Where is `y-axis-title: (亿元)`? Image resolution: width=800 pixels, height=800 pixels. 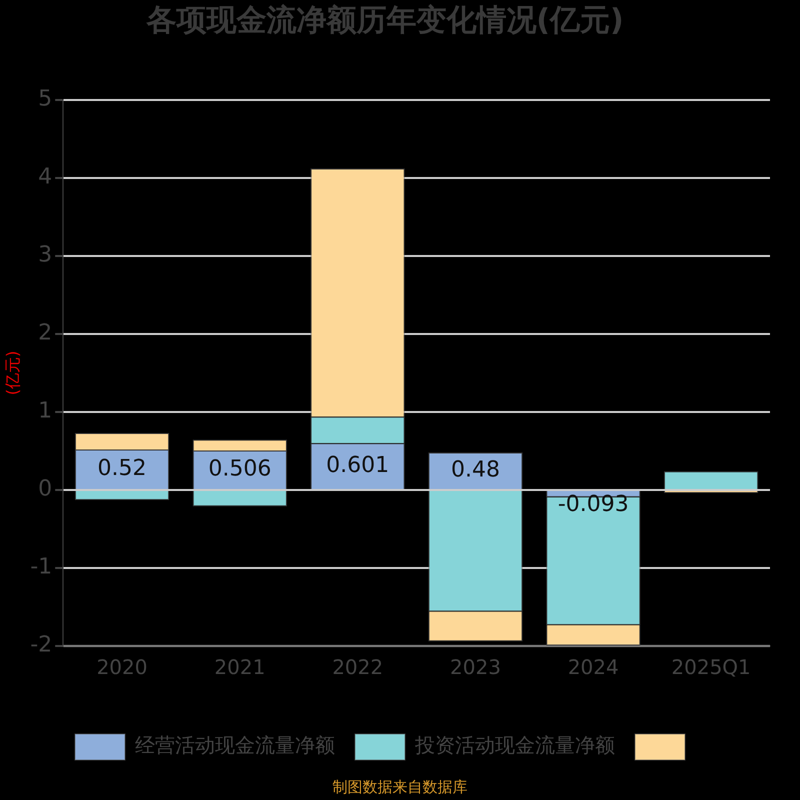
y-axis-title: (亿元) is located at coordinates (12, 373).